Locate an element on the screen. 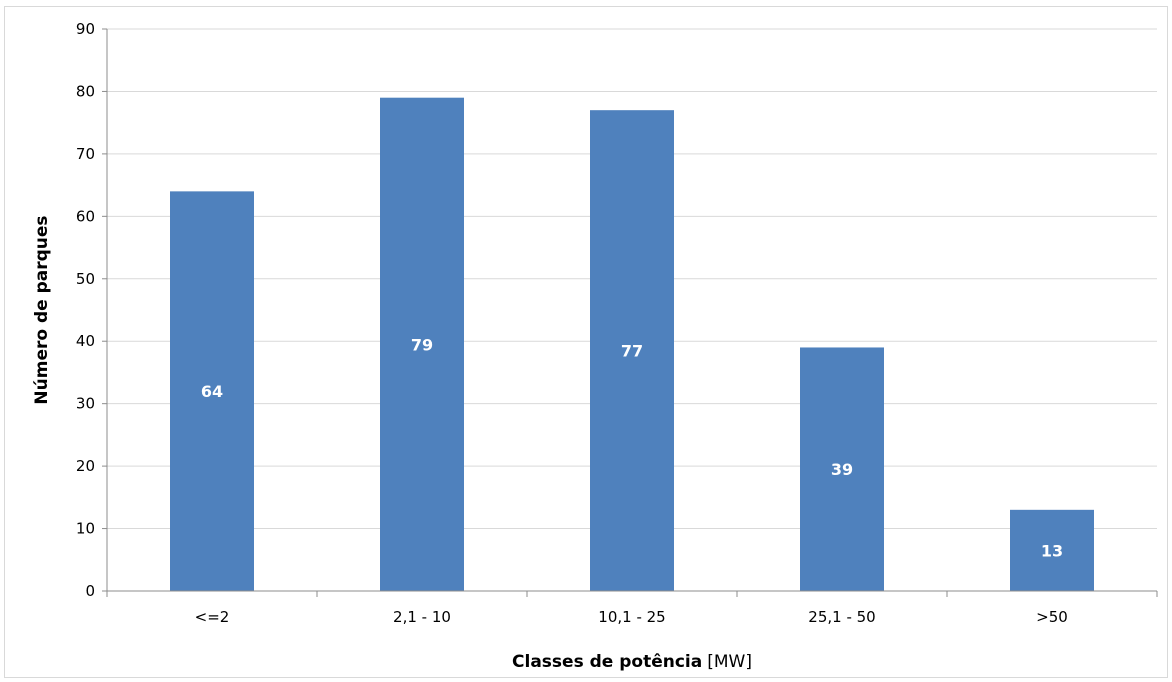 This screenshot has width=1172, height=682. bar-value-label: 79 is located at coordinates (422, 344).